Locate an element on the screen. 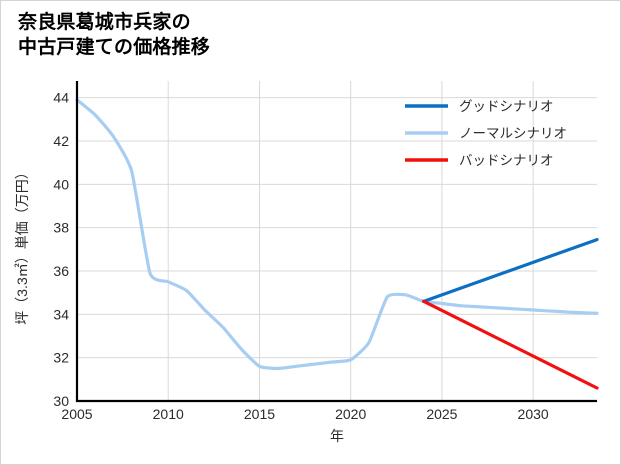  x-tick-label: 2005 is located at coordinates (76, 414).